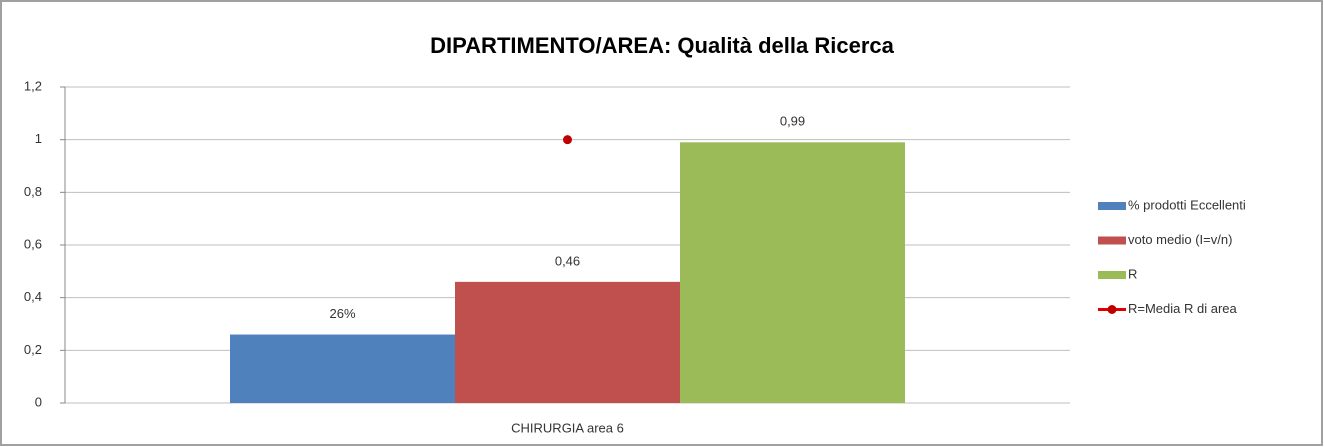 This screenshot has width=1324, height=447. Describe the element at coordinates (342, 313) in the screenshot. I see `data-label: 26%` at that location.